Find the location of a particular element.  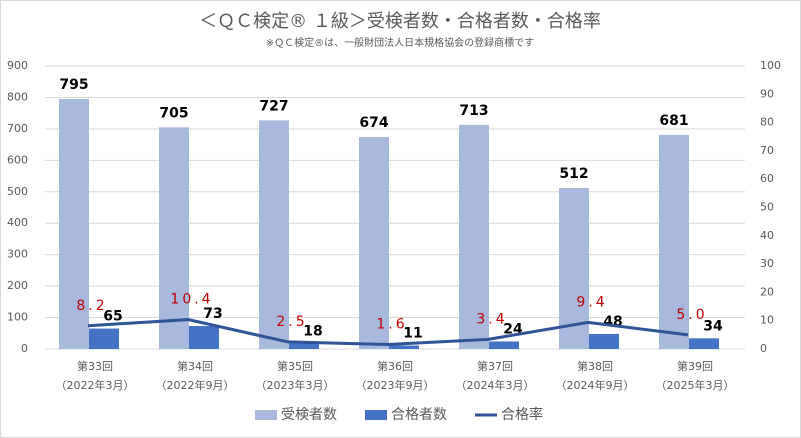

chart-subtitle: ※ＱＣ検定®は、一般財団法人日本規格協会の登録商標です is located at coordinates (400, 42).